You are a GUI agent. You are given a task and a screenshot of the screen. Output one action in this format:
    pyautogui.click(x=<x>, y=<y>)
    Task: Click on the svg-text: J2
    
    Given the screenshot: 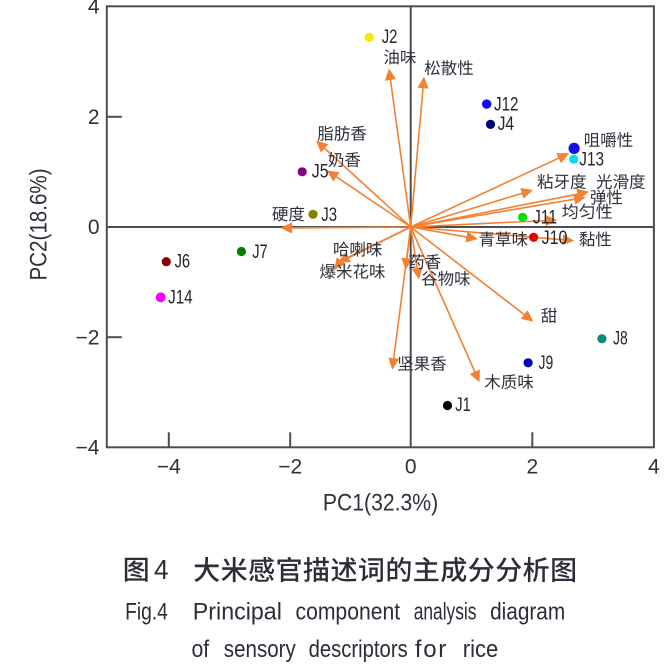 What is the action you would take?
    pyautogui.click(x=390, y=37)
    